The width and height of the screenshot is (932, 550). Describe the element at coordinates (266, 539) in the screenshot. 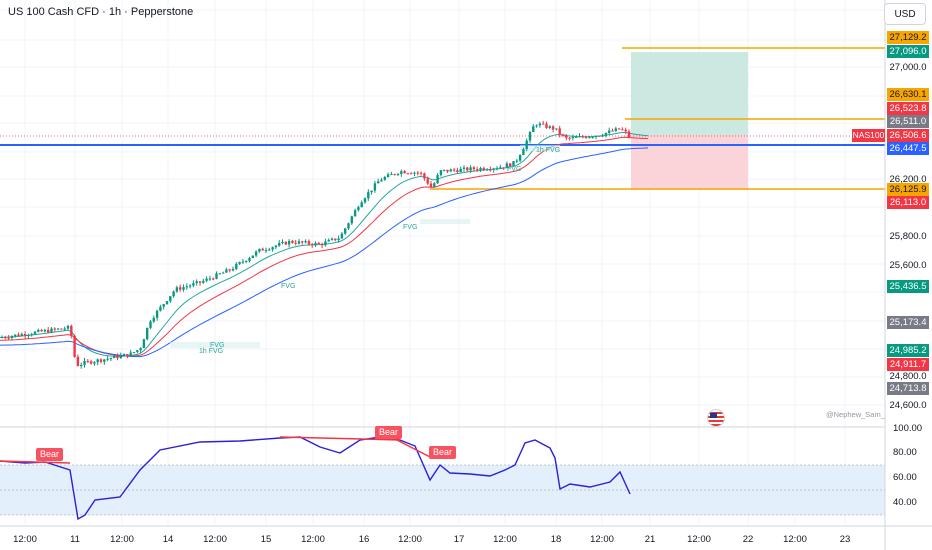

I see `time-axis-label: 15` at that location.